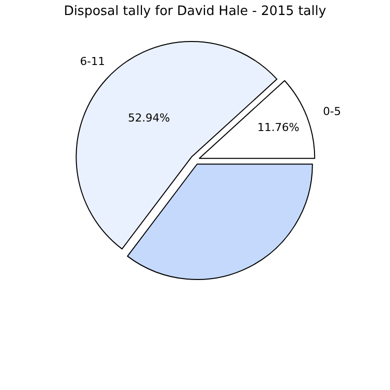 The width and height of the screenshot is (390, 390). I want to click on data-label: 52.94%, so click(149, 118).